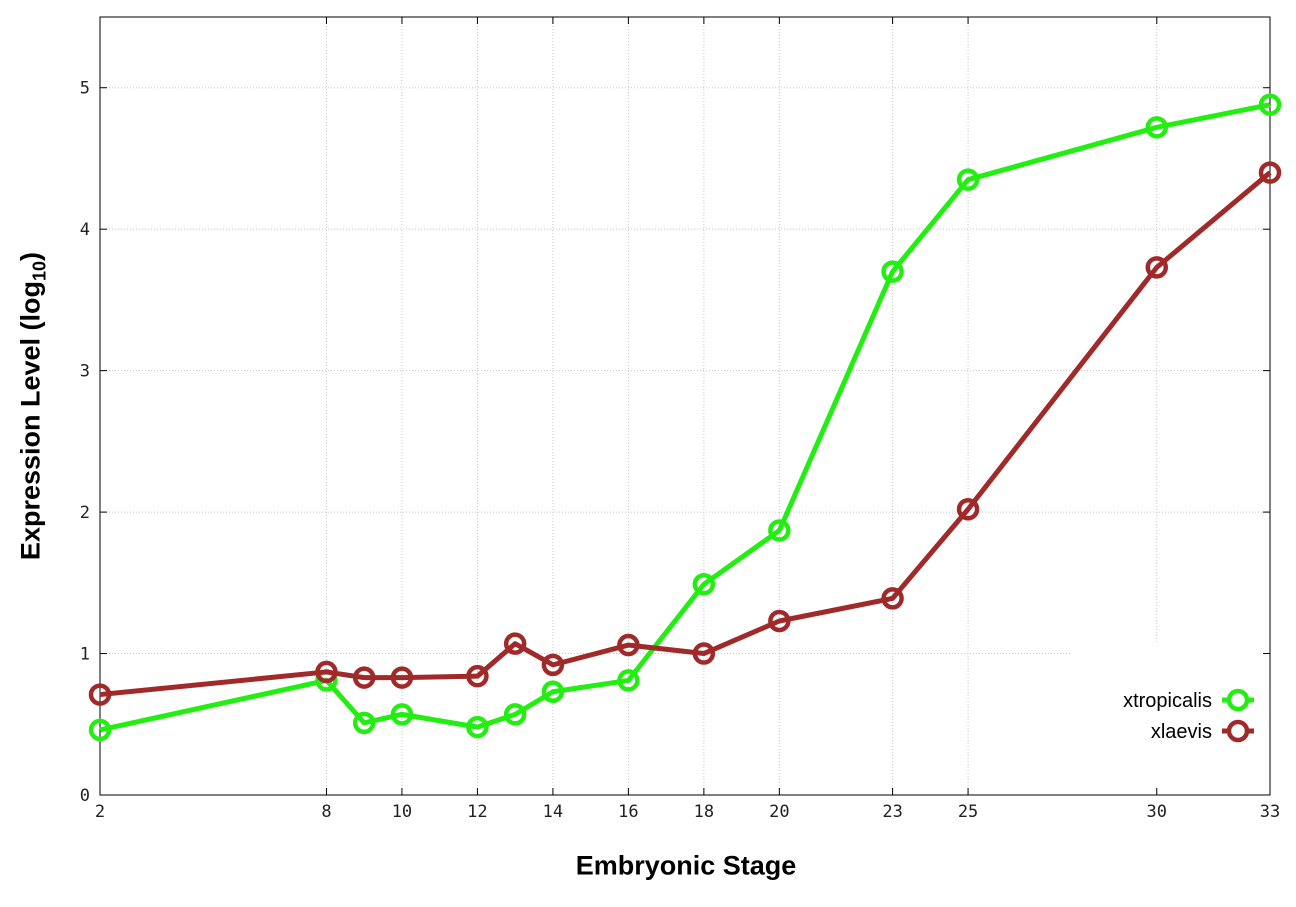 Image resolution: width=1296 pixels, height=907 pixels. What do you see at coordinates (1157, 812) in the screenshot?
I see `x-tick-label: 30` at bounding box center [1157, 812].